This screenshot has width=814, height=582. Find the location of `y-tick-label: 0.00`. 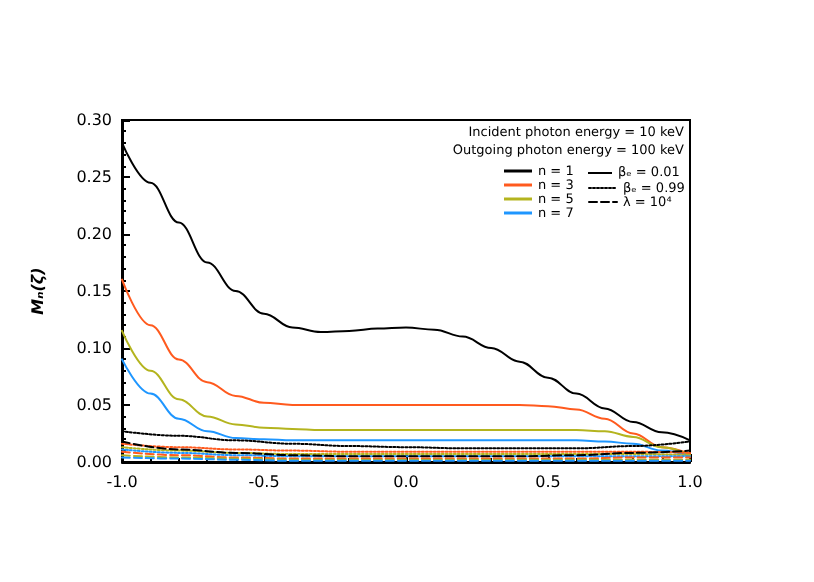

y-tick-label: 0.00 is located at coordinates (94, 462).